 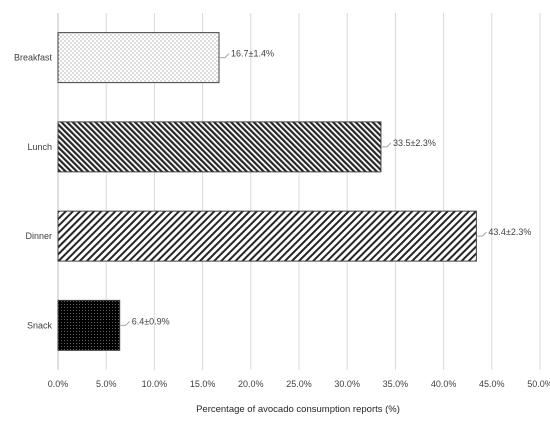 I want to click on data-label: 33.5±2.3%, so click(x=414, y=143).